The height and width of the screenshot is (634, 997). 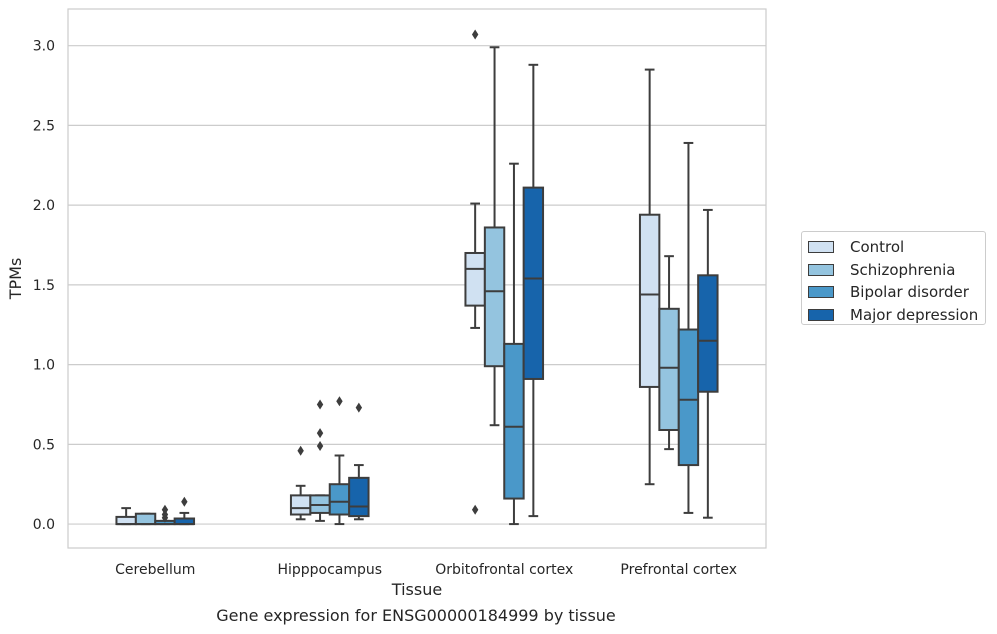 I want to click on x-tick-label: Prefrontal cortex, so click(x=678, y=570).